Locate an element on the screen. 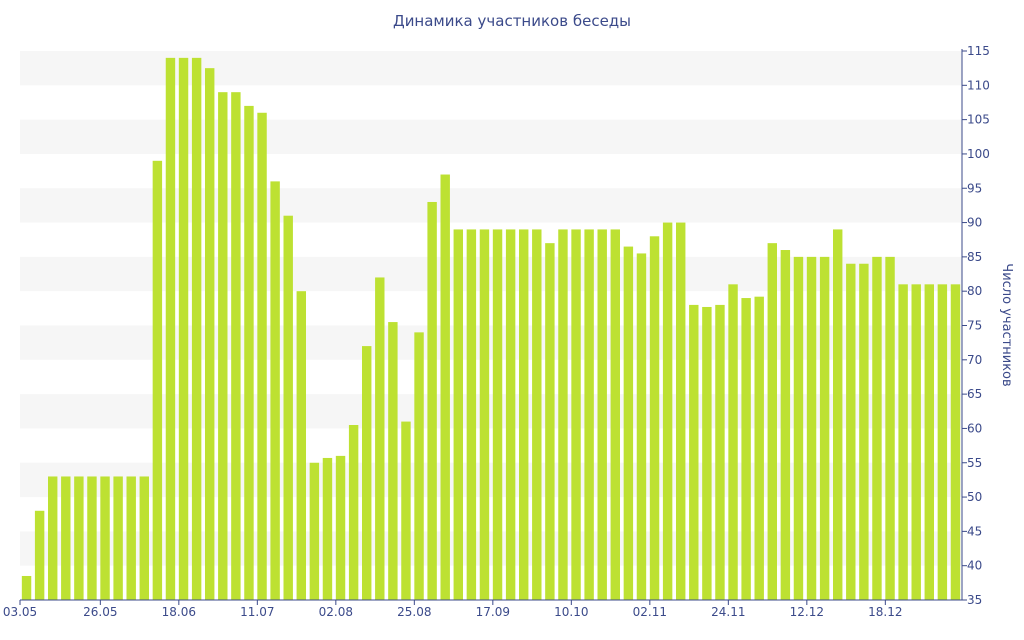 The height and width of the screenshot is (640, 1024). x-tick-label: 25.08 is located at coordinates (414, 612).